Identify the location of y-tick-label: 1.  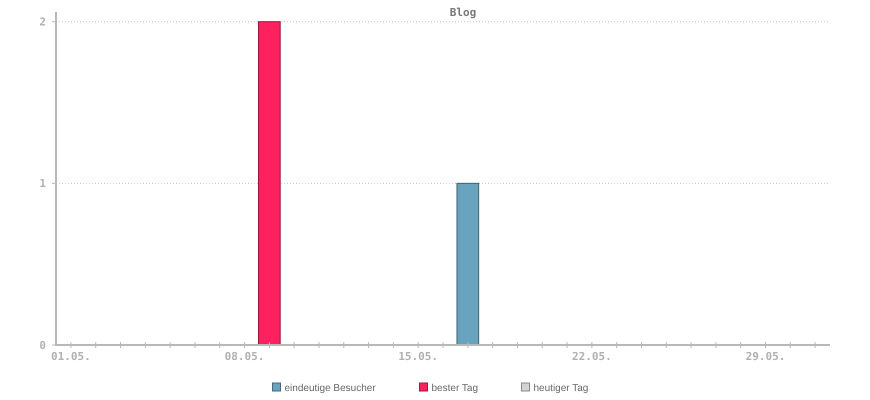
(42, 183).